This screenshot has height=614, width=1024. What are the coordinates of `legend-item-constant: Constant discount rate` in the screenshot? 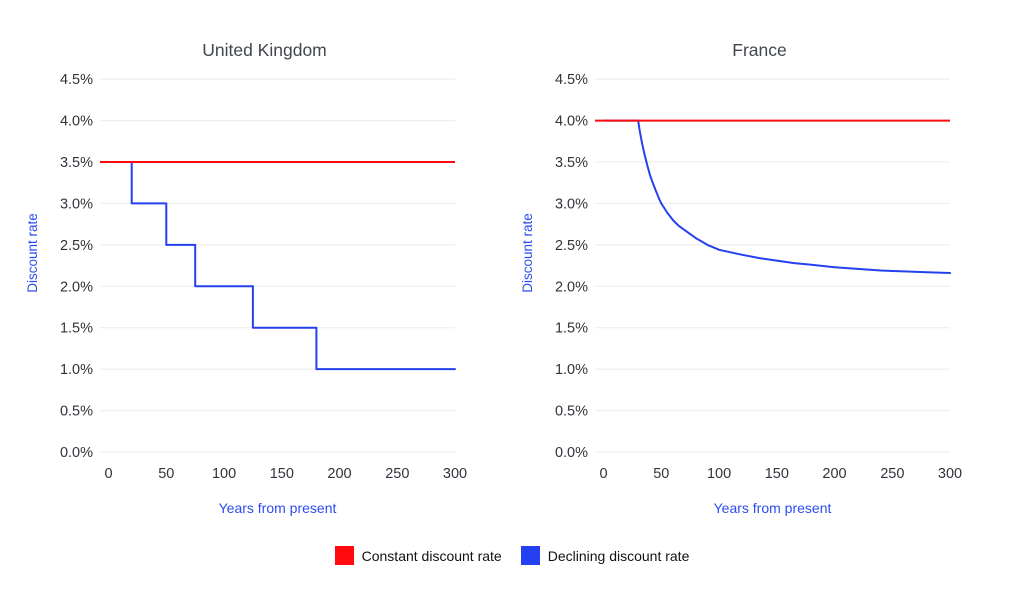 It's located at (418, 555).